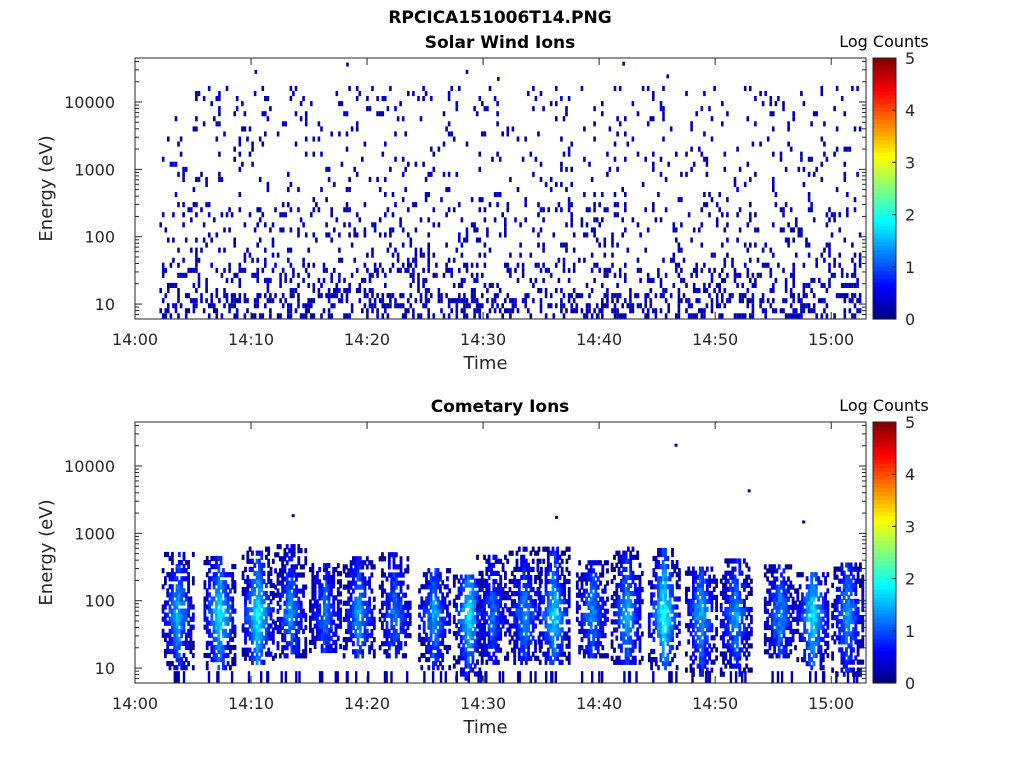  What do you see at coordinates (884, 72) in the screenshot?
I see `colorbar-segment` at bounding box center [884, 72].